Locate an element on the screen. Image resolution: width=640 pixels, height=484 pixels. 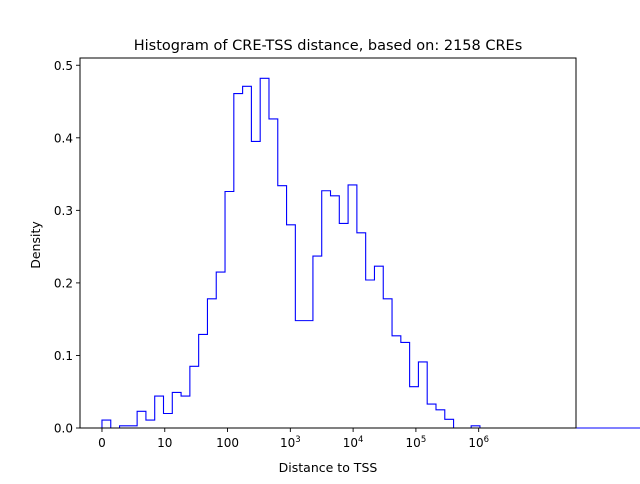
y-tick-label: 0.5 is located at coordinates (63, 66).